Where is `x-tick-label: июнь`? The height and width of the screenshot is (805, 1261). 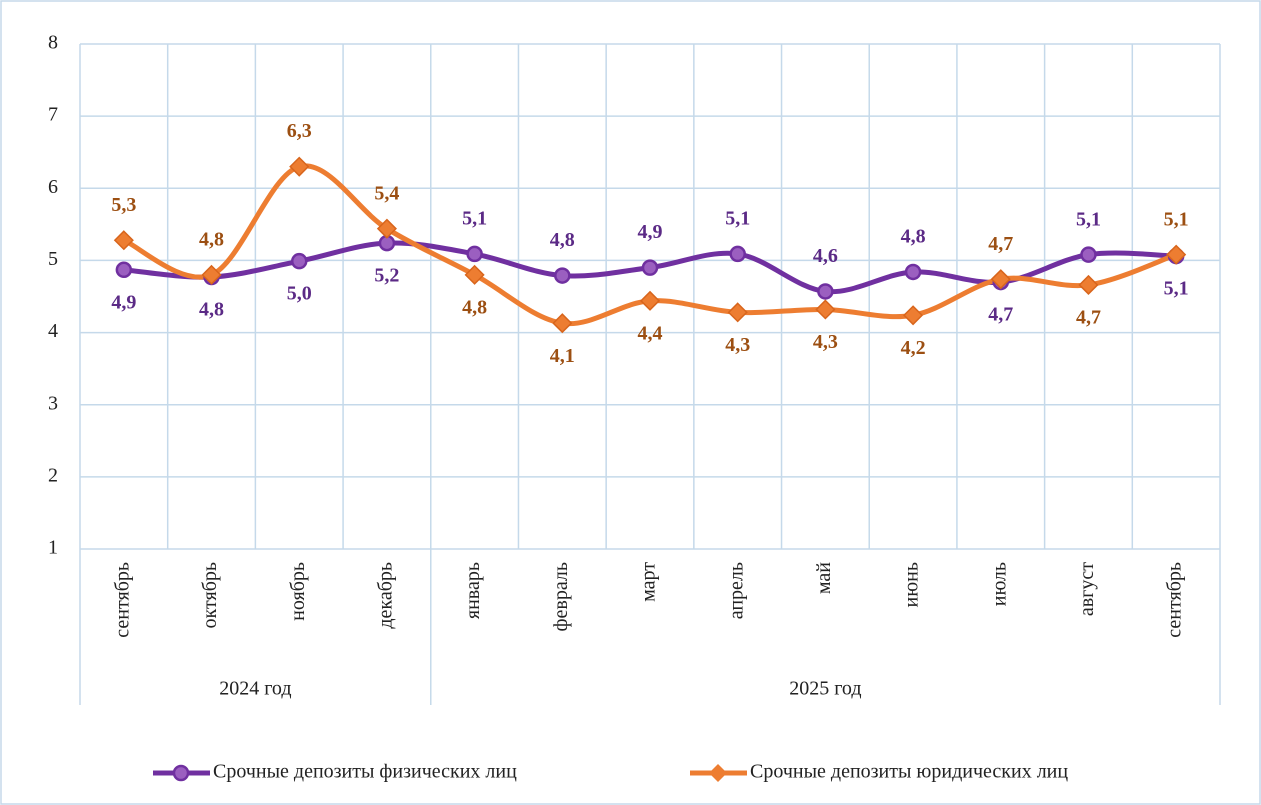
x-tick-label: июнь is located at coordinates (912, 584).